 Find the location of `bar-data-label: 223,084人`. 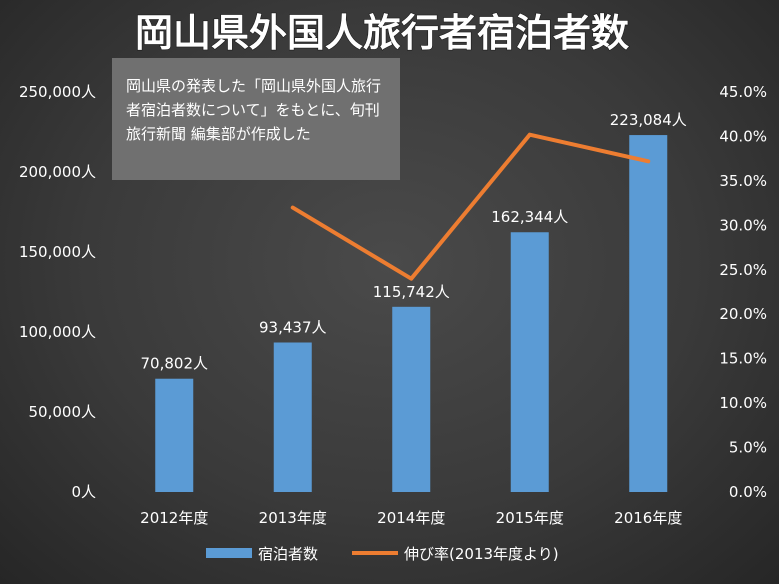

bar-data-label: 223,084人 is located at coordinates (648, 120).